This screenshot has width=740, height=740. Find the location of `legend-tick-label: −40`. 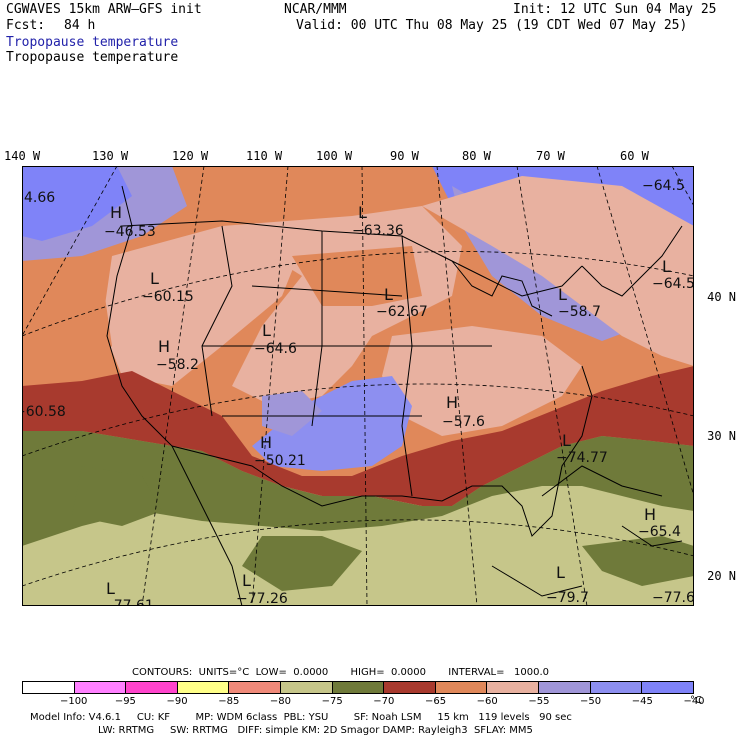

legend-tick-label: −40 is located at coordinates (694, 701).